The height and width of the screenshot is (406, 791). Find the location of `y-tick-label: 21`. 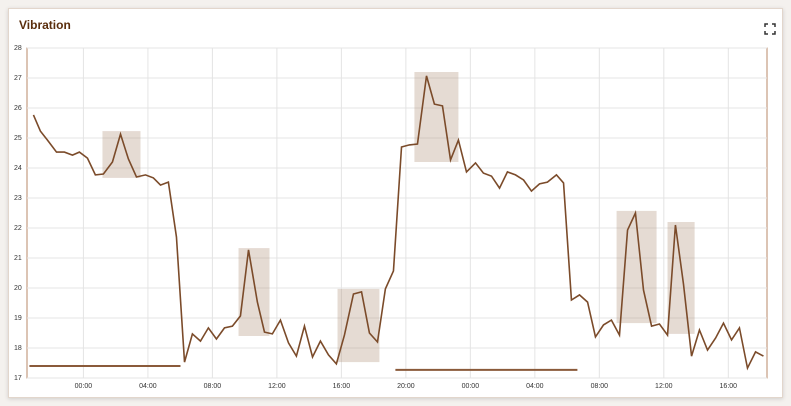

y-tick-label: 21 is located at coordinates (18, 258).